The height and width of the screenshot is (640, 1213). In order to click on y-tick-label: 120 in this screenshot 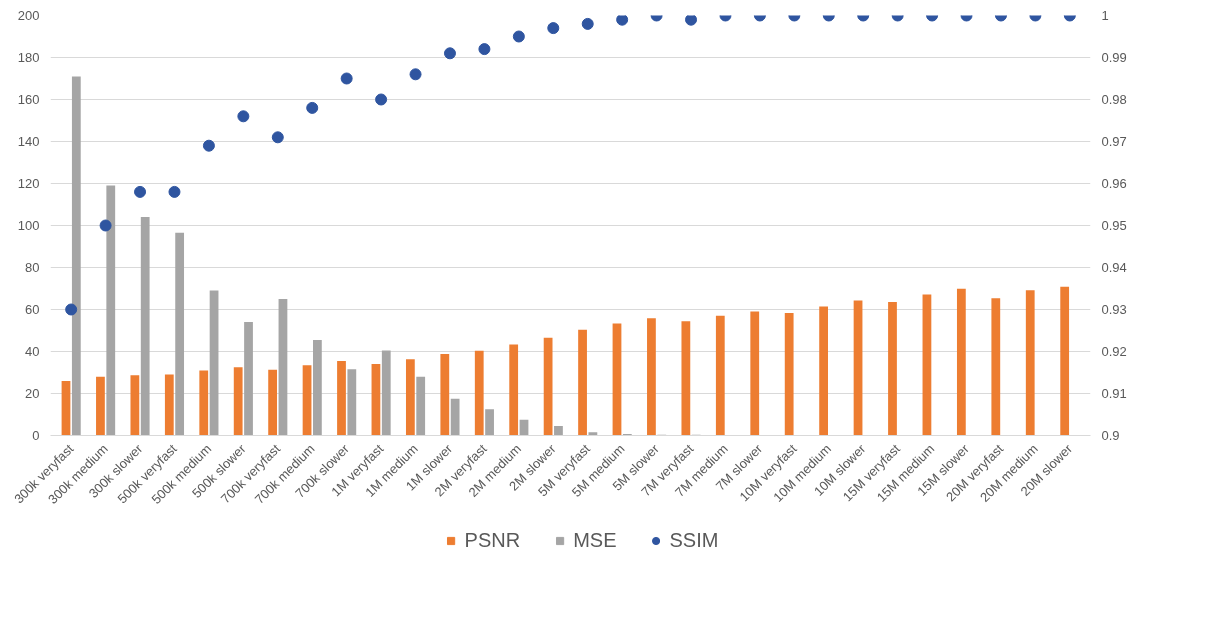, I will do `click(28, 183)`.